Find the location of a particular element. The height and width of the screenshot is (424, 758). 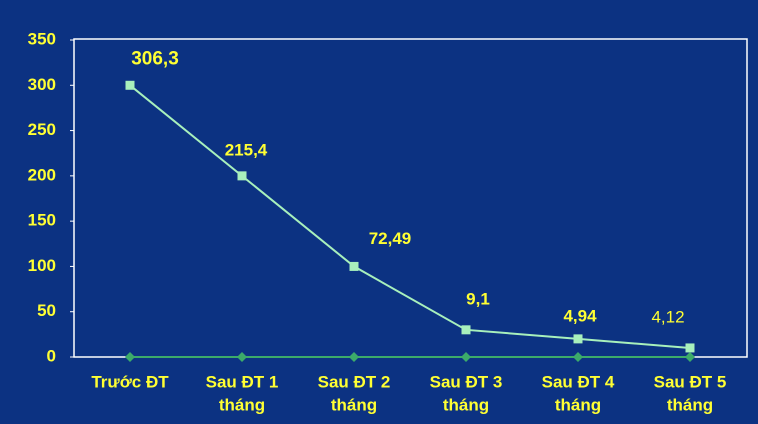

data-label: 72,49 is located at coordinates (390, 238).